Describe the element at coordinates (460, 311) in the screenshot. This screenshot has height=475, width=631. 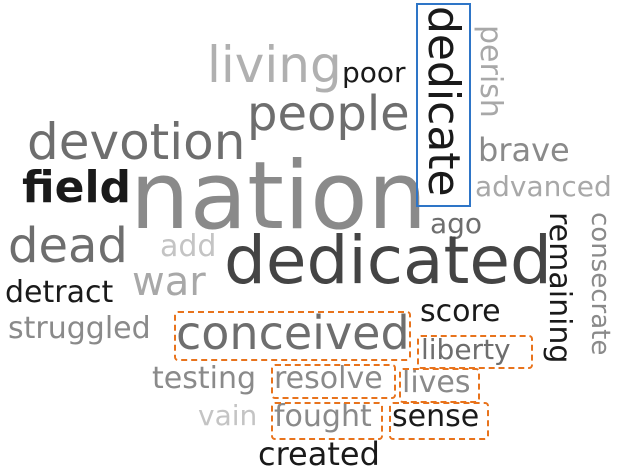
I see `word-score: score` at that location.